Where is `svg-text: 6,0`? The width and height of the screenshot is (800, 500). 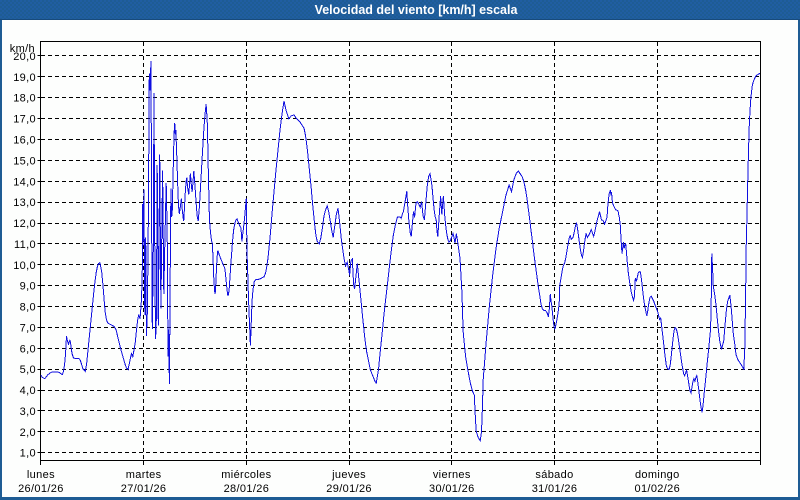 svg-text: 6,0 is located at coordinates (28, 349).